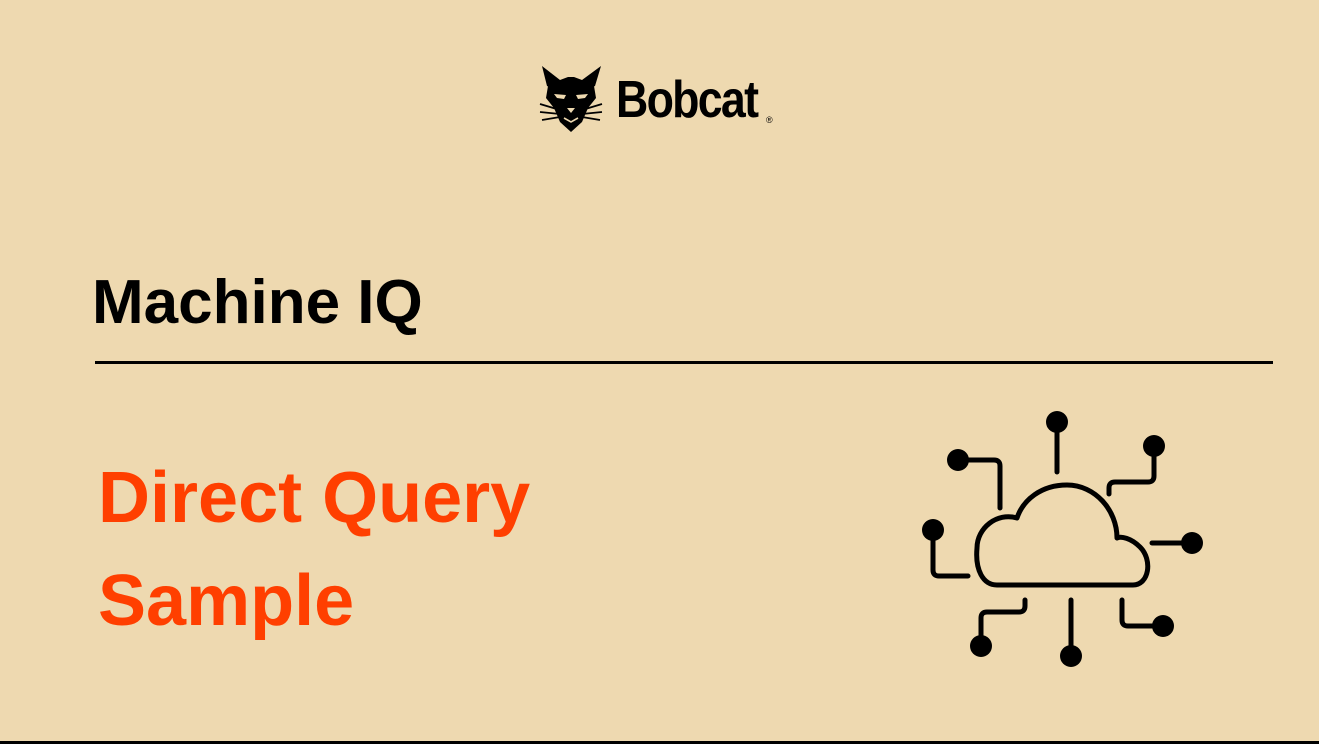  I want to click on brand-name: Bobcat, so click(687, 100).